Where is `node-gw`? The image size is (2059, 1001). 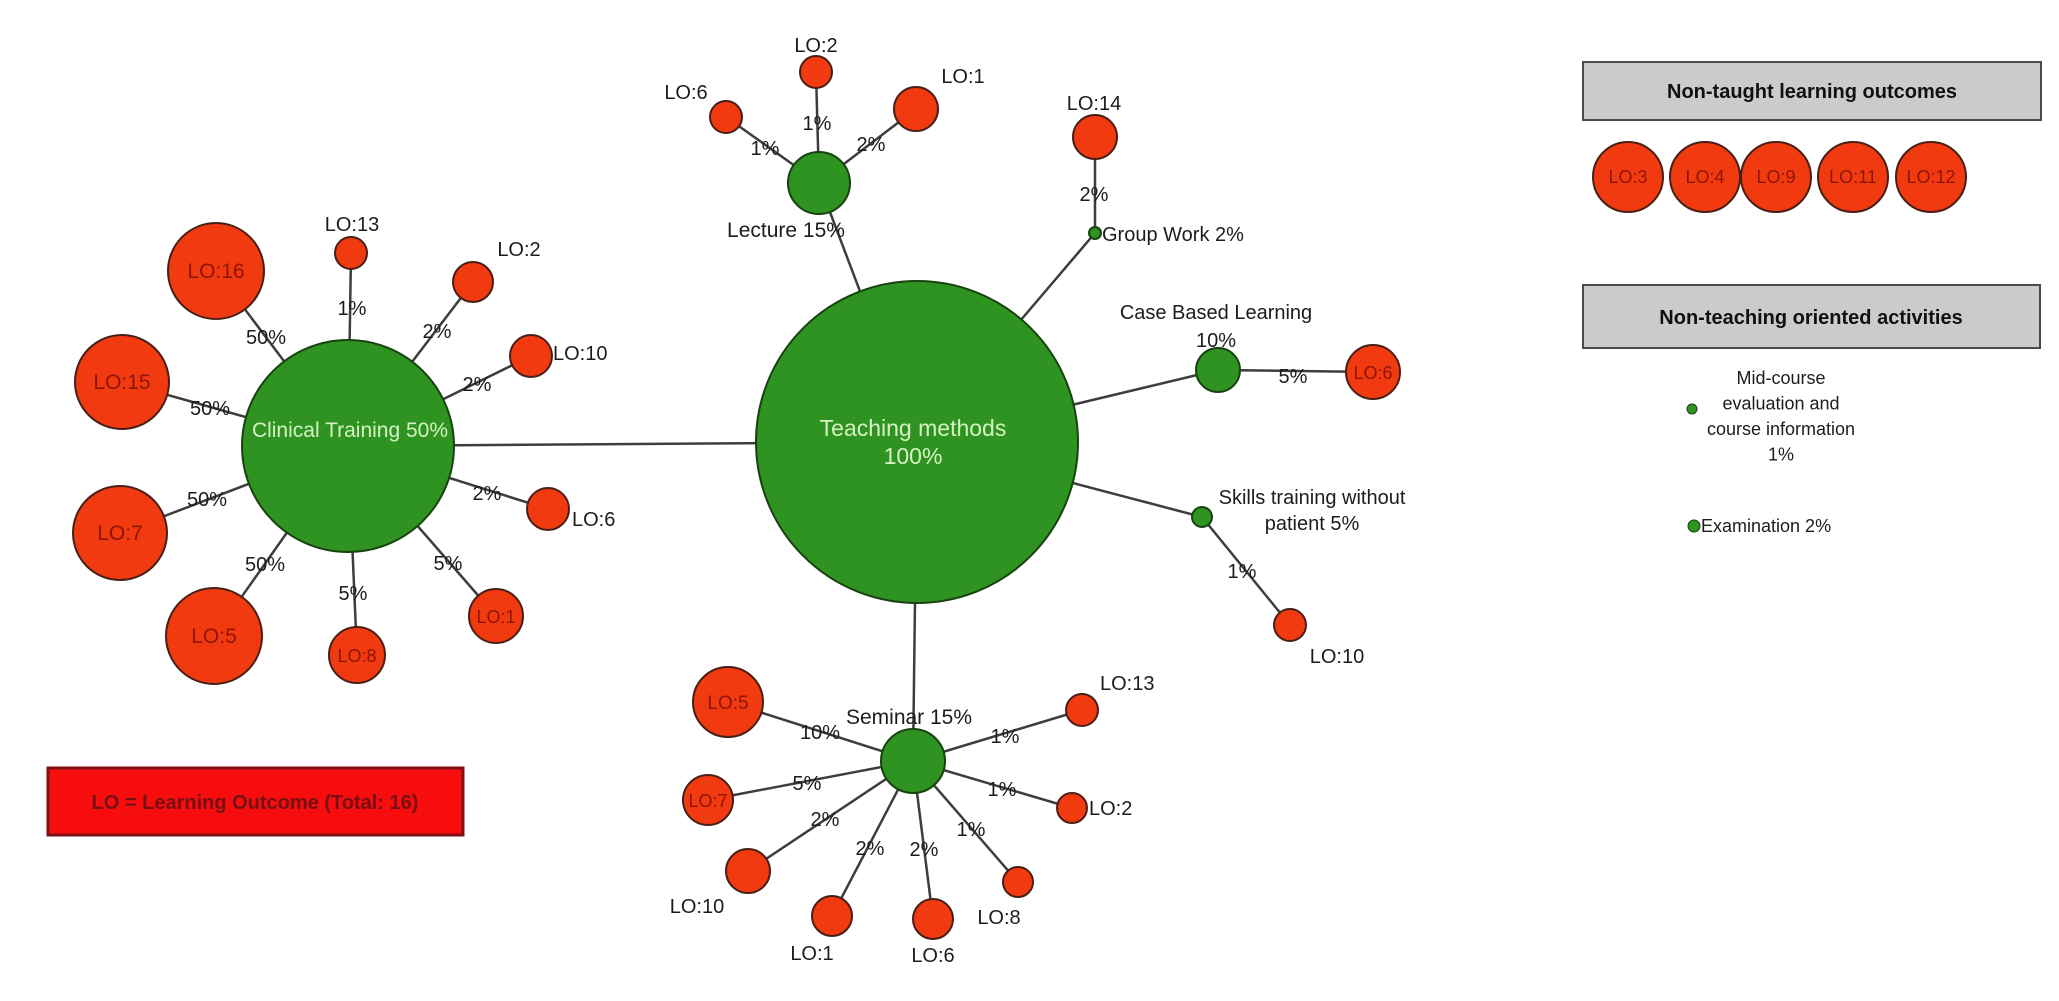 node-gw is located at coordinates (1095, 233).